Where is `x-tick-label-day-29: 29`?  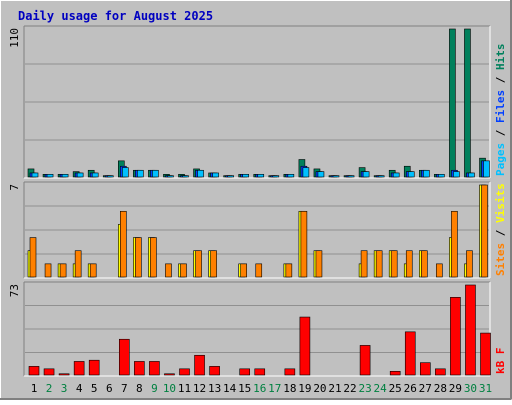
x-tick-label-day-29: 29 is located at coordinates (455, 388).